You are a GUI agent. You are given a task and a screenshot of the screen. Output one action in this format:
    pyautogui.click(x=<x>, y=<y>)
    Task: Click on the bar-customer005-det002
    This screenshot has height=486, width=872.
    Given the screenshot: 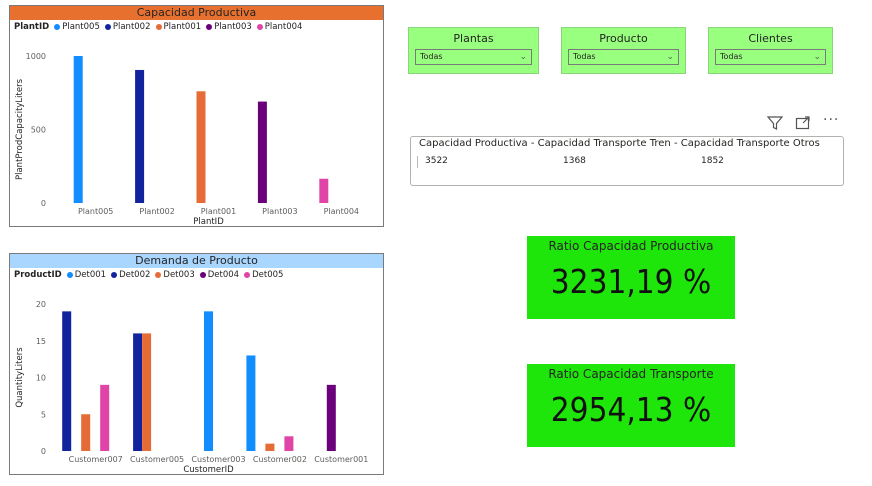 What is the action you would take?
    pyautogui.click(x=138, y=392)
    